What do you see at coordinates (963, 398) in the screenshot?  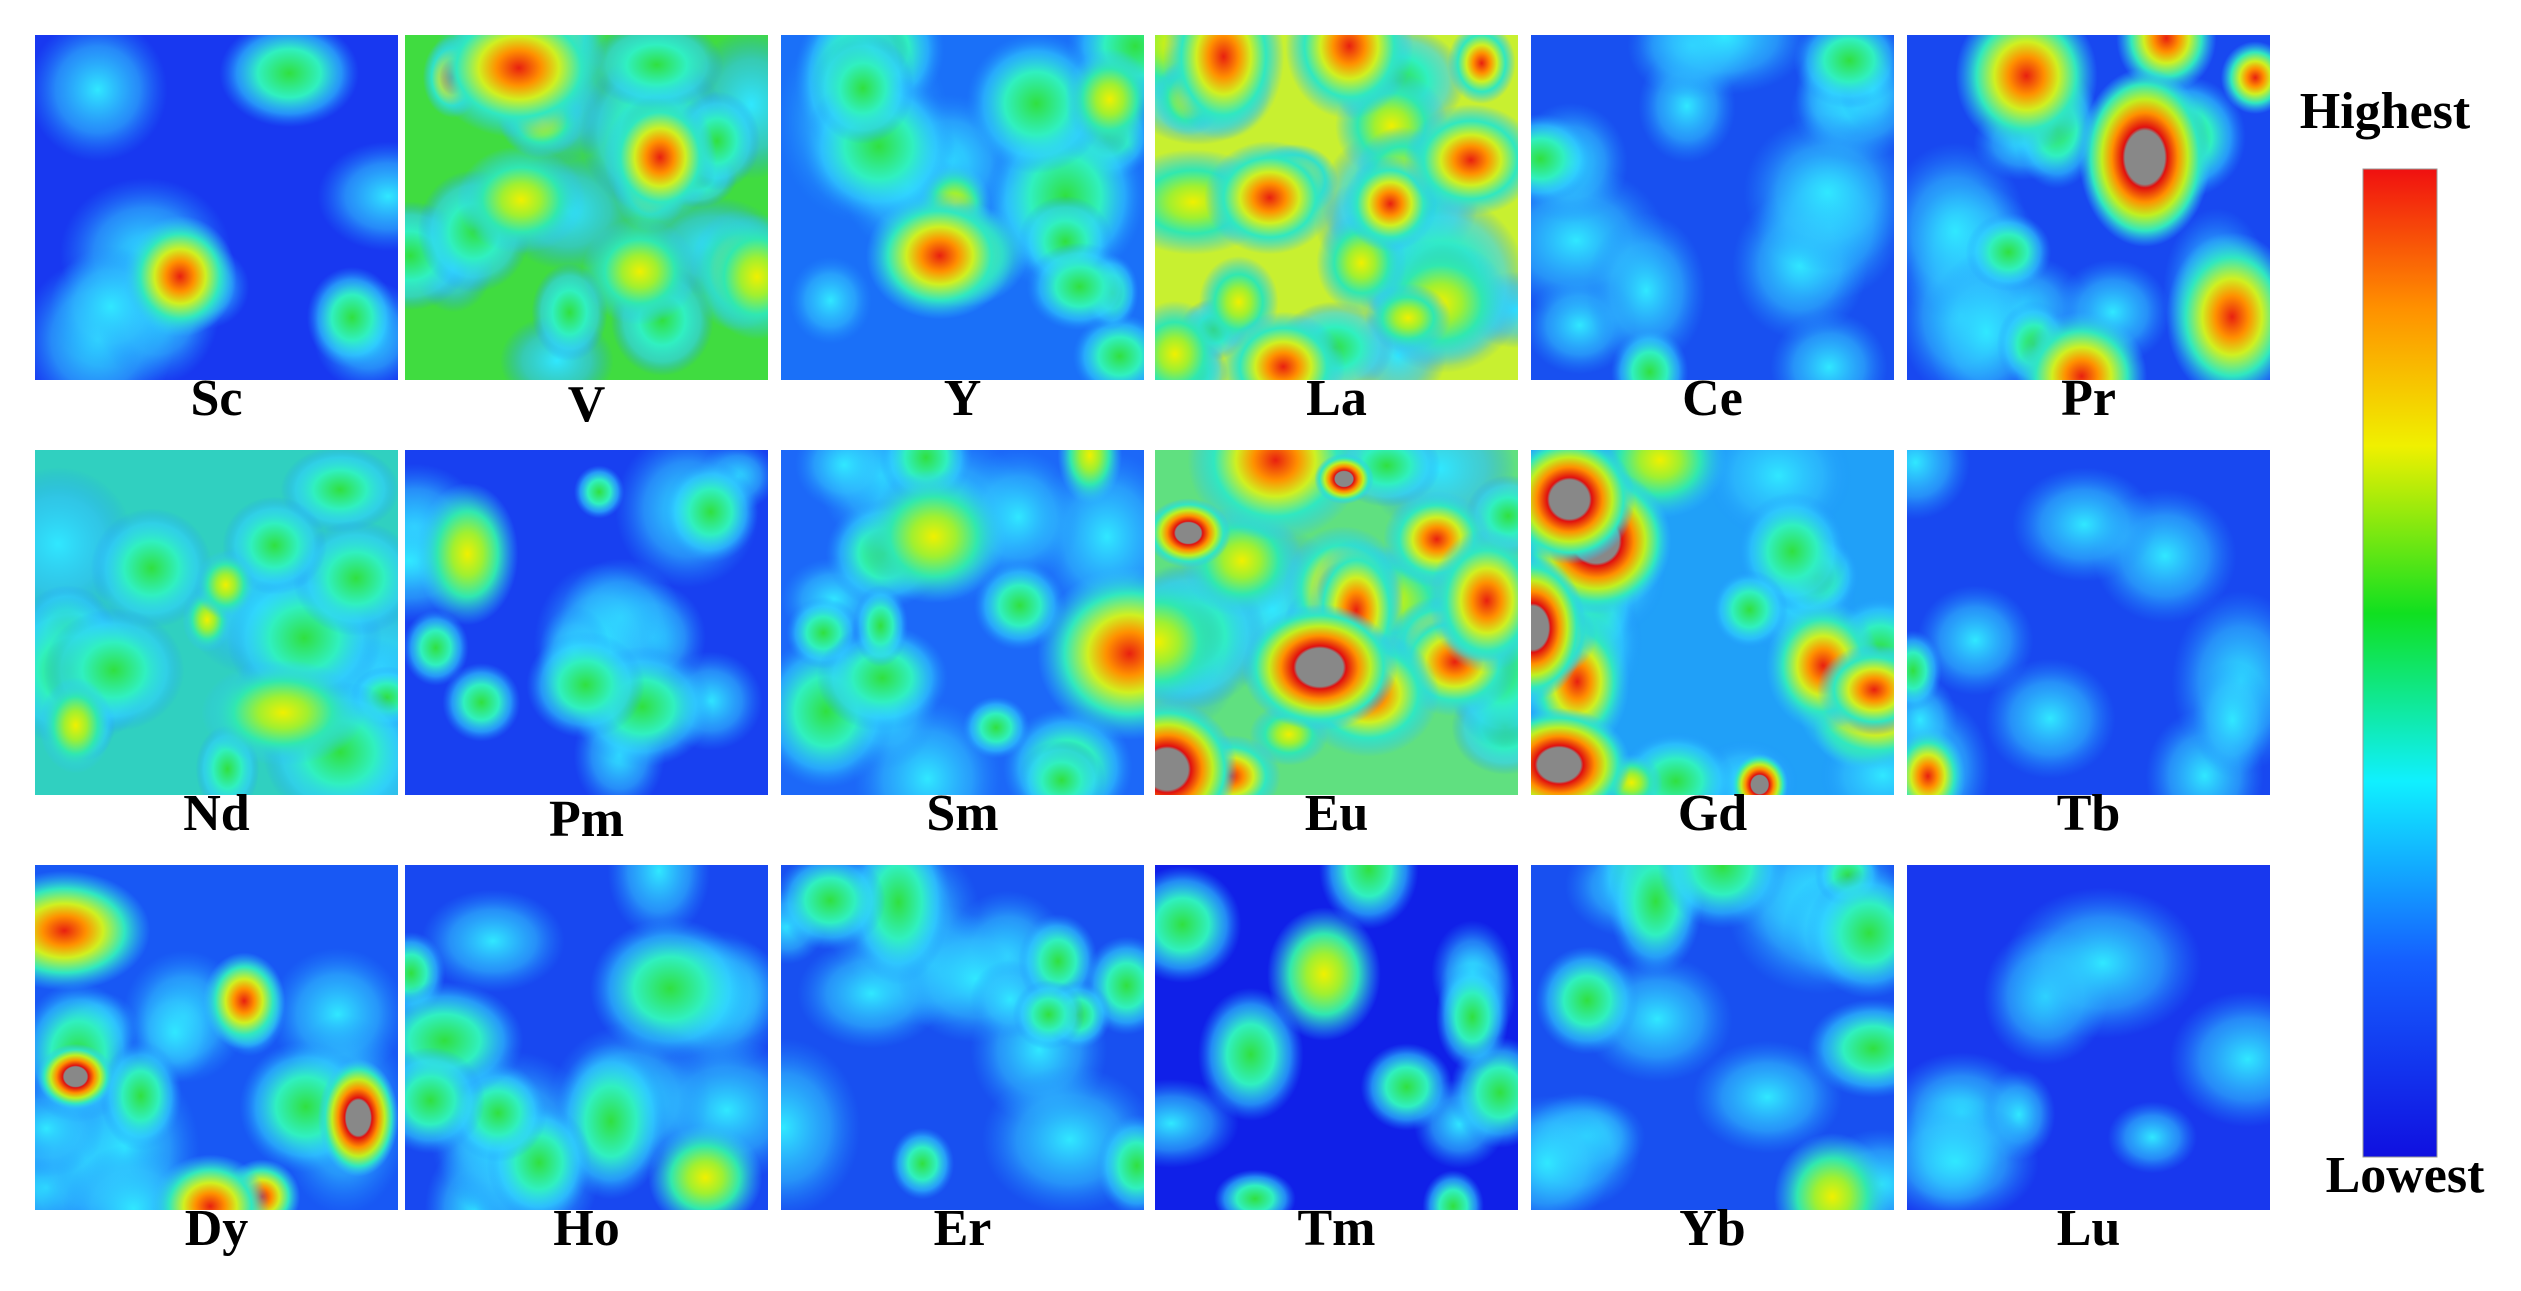 I see `panel-label: Y` at bounding box center [963, 398].